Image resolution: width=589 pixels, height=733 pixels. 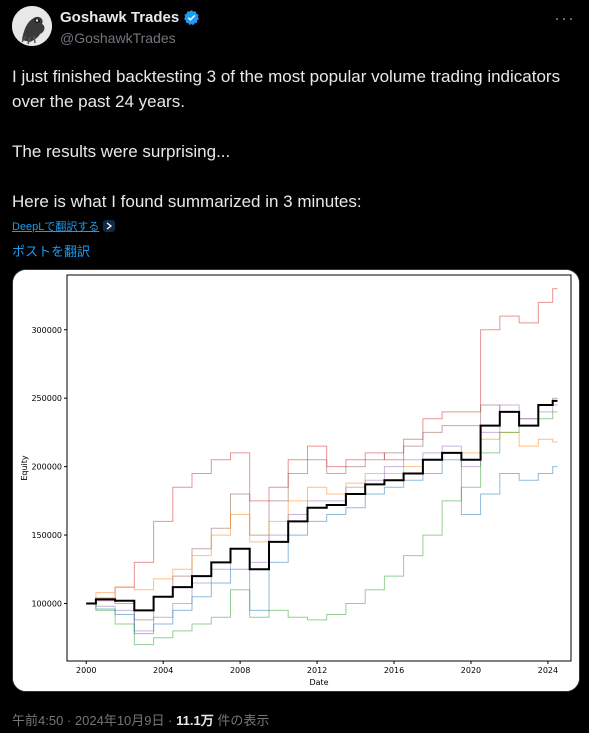 I want to click on x-tick-label: 2008, so click(x=240, y=670).